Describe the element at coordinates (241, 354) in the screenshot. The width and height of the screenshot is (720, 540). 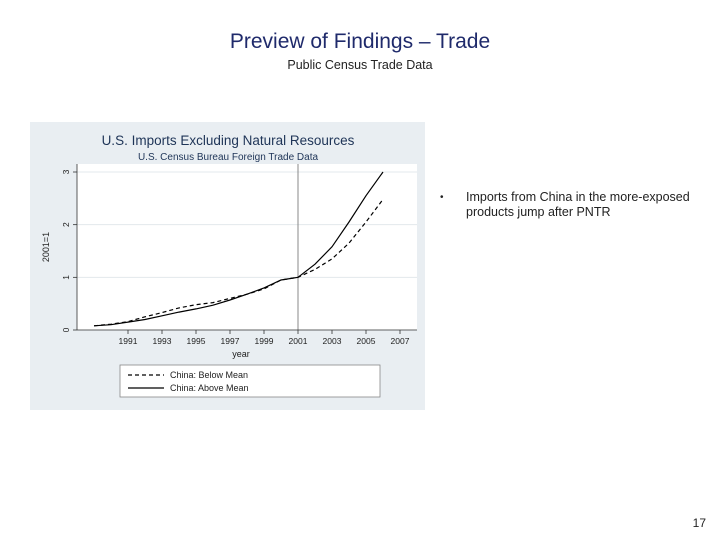
I see `x-axis-title: year` at that location.